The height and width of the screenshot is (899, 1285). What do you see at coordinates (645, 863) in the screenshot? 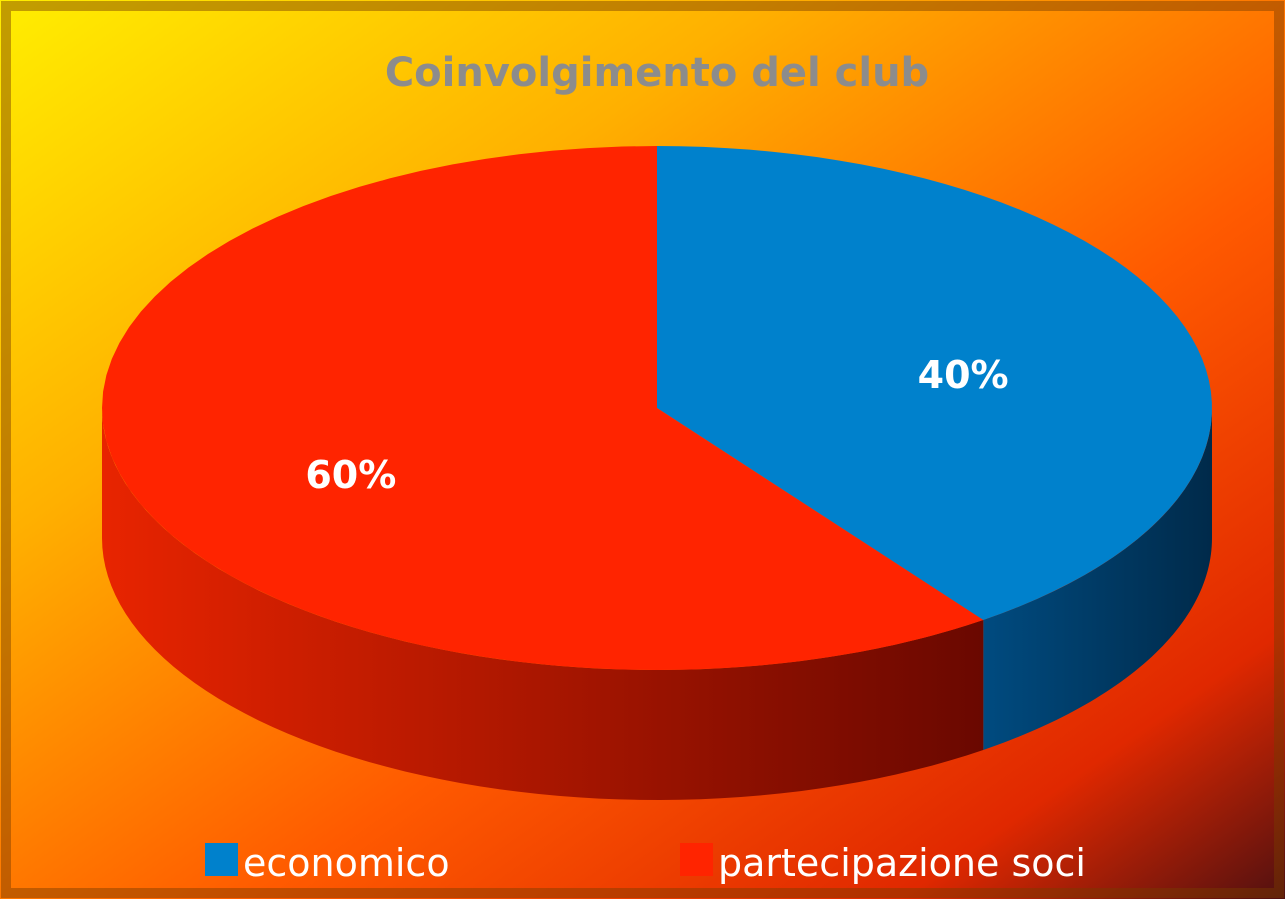
I see `legend: economico partecipazione soci` at bounding box center [645, 863].